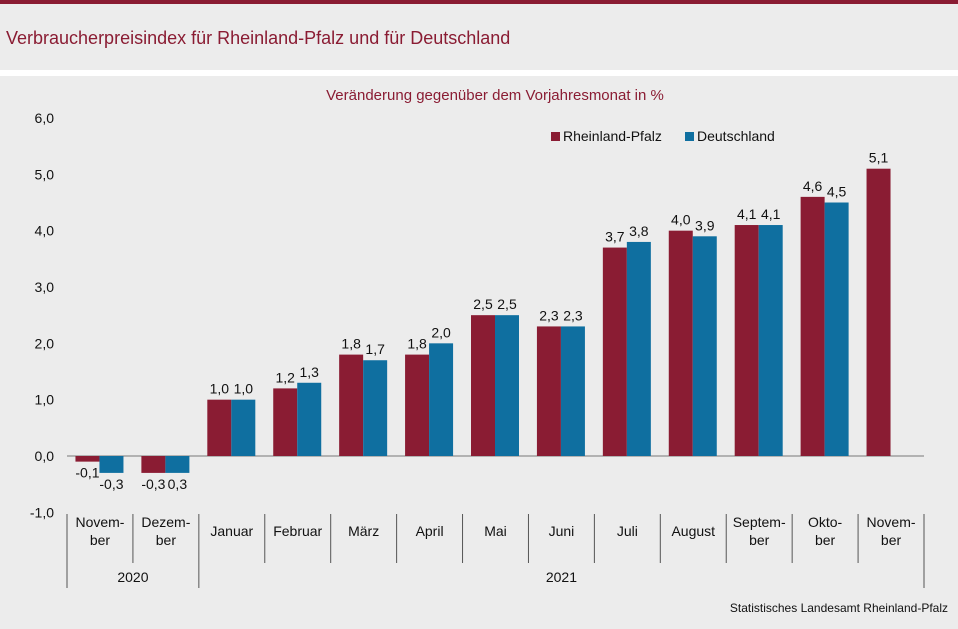 This screenshot has width=958, height=629. I want to click on x-category-label: Januar, so click(231, 531).